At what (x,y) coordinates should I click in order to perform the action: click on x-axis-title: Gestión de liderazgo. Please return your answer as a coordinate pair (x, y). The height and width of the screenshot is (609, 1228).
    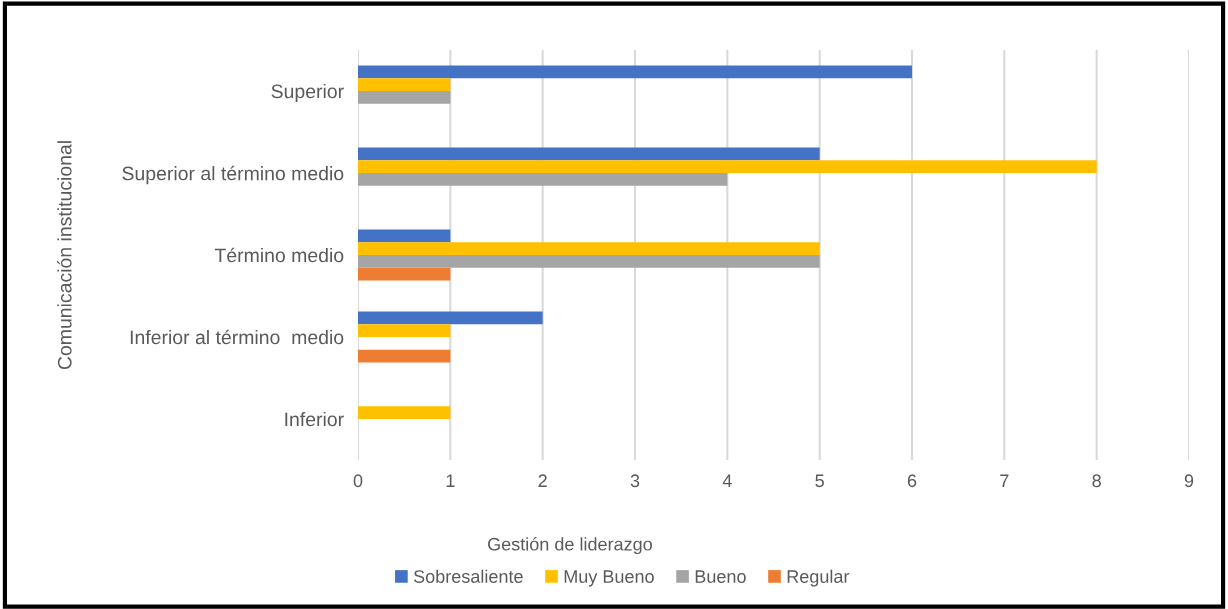
    Looking at the image, I should click on (570, 546).